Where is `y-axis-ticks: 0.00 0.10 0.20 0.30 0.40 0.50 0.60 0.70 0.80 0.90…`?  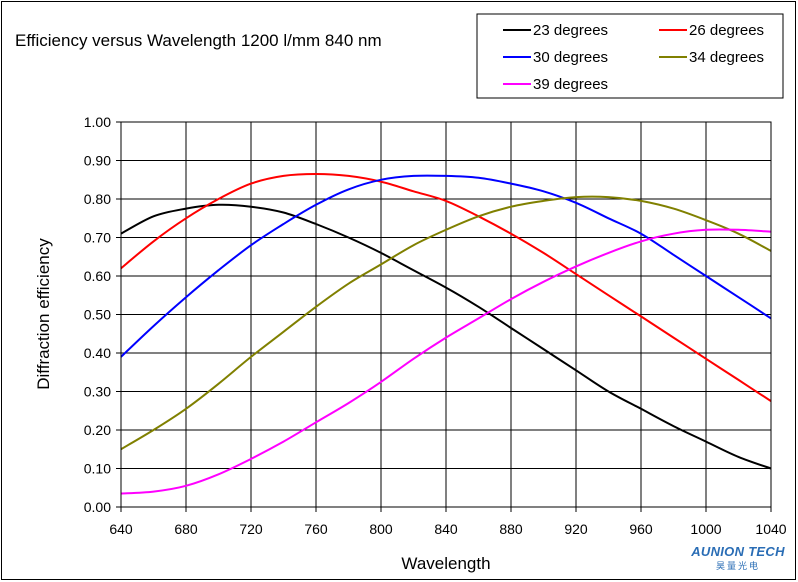
y-axis-ticks: 0.00 0.10 0.20 0.30 0.40 0.50 0.60 0.70 0.80 0.90… is located at coordinates (102, 314).